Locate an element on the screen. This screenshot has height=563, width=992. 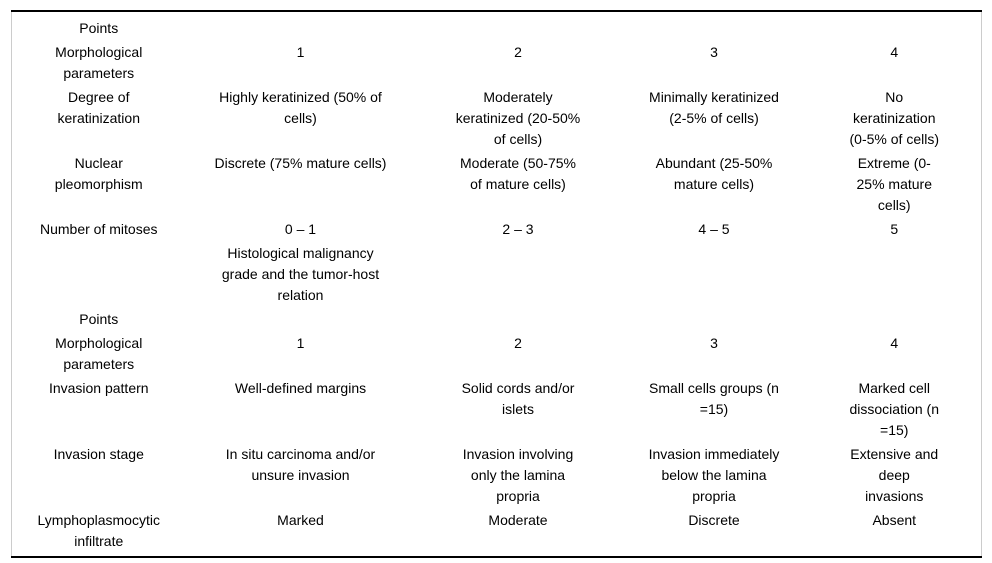
row-label-cell: Nuclear pleomorphism is located at coordinates (98, 173).